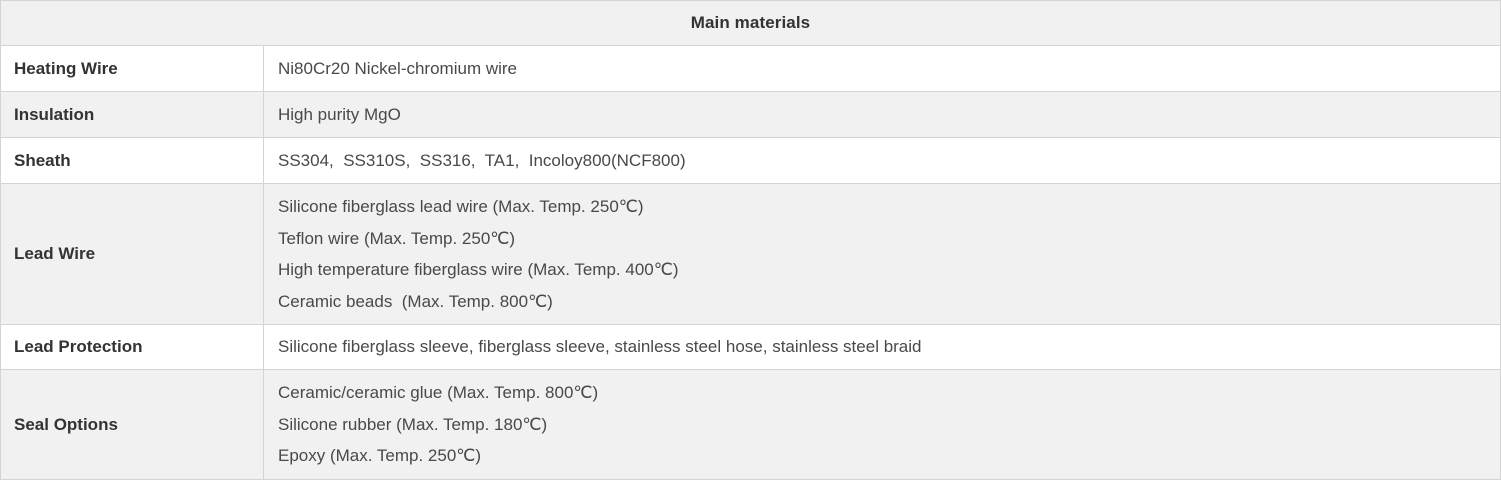 Image resolution: width=1501 pixels, height=480 pixels. I want to click on value-line: Ni80Cr20 Nickel-chromium wire, so click(397, 68).